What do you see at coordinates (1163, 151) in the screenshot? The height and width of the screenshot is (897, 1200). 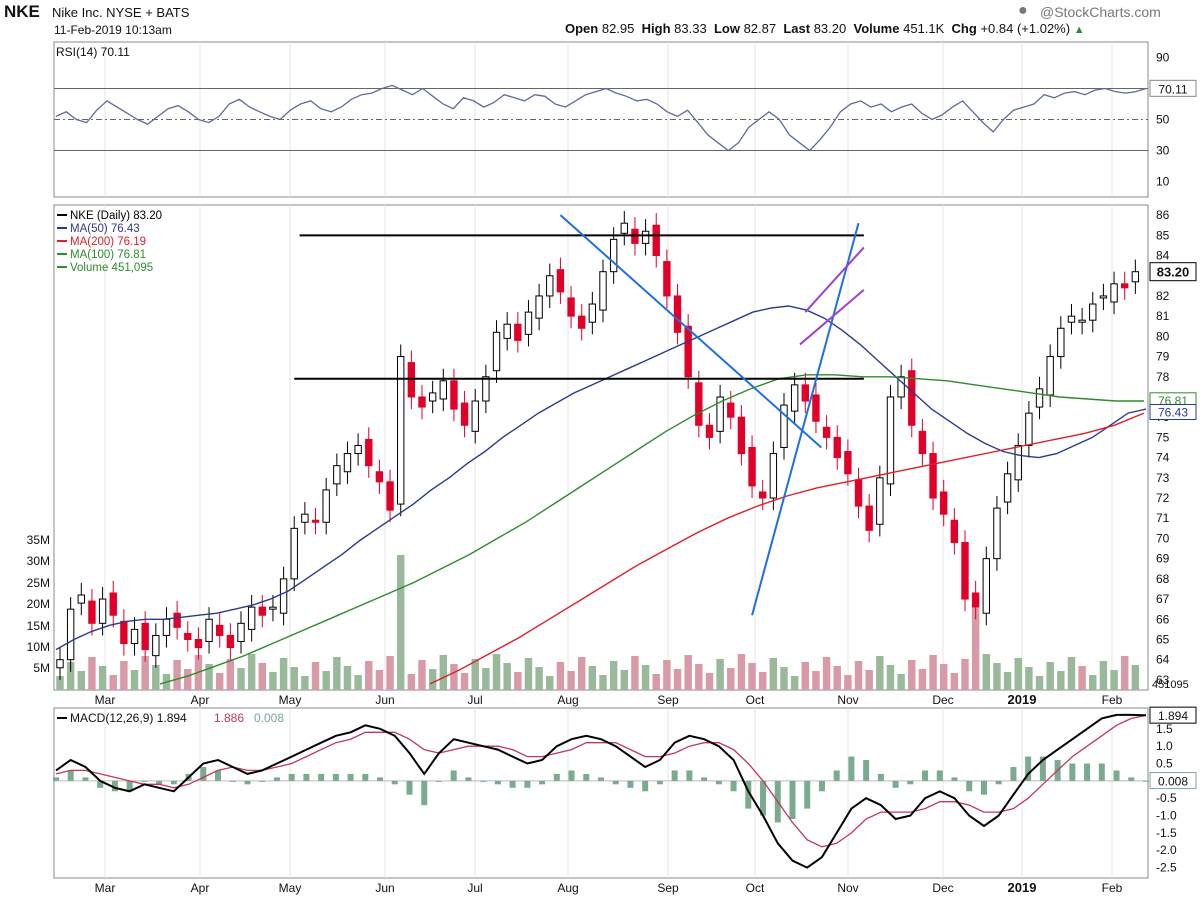 I see `rsi-y-tick: 30` at bounding box center [1163, 151].